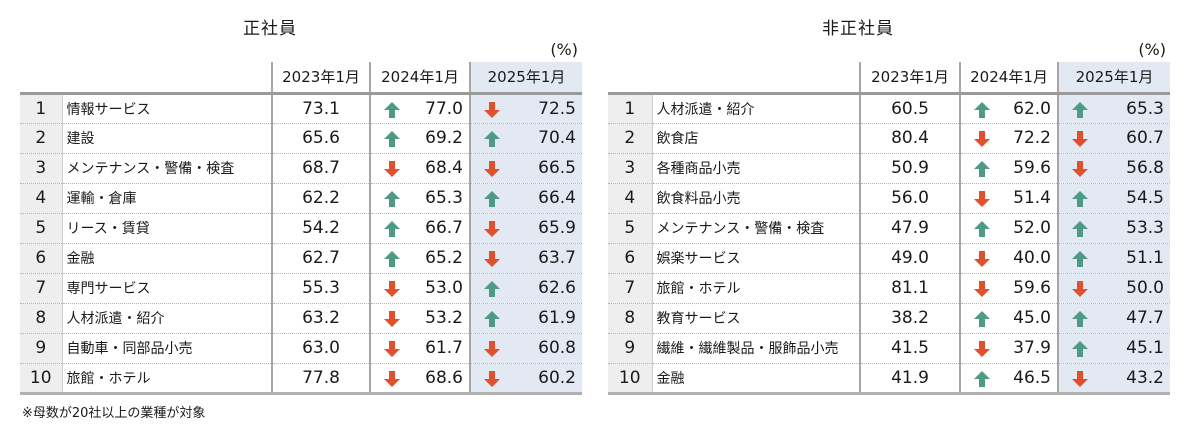 This screenshot has width=1200, height=432. What do you see at coordinates (1008, 228) in the screenshot?
I see `value-2024-cell: 52.0` at bounding box center [1008, 228].